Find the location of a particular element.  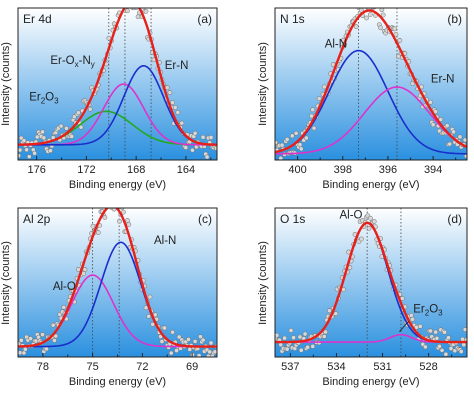

component-curve is located at coordinates (371, 120).